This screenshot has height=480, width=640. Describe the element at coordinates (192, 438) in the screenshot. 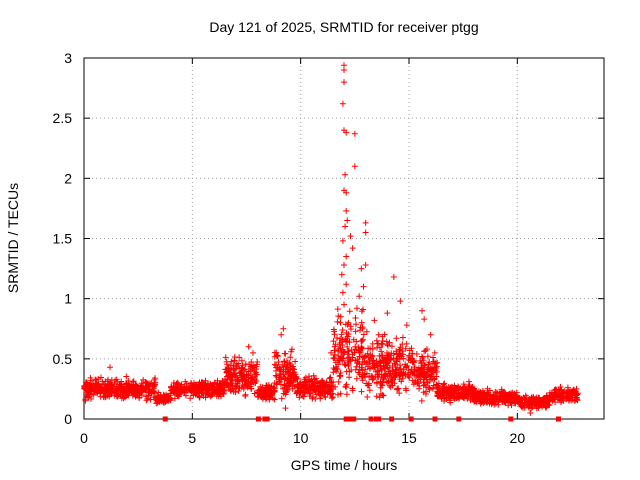

I see `x-tick-label: 5` at that location.